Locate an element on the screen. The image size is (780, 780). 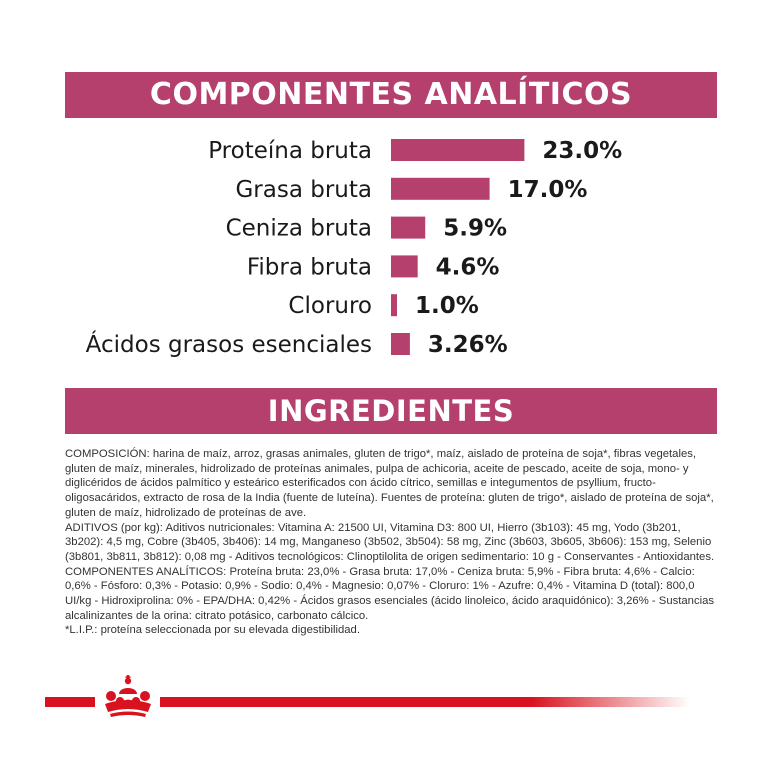
category-label: Ácidos grasos esenciales is located at coordinates (229, 344).